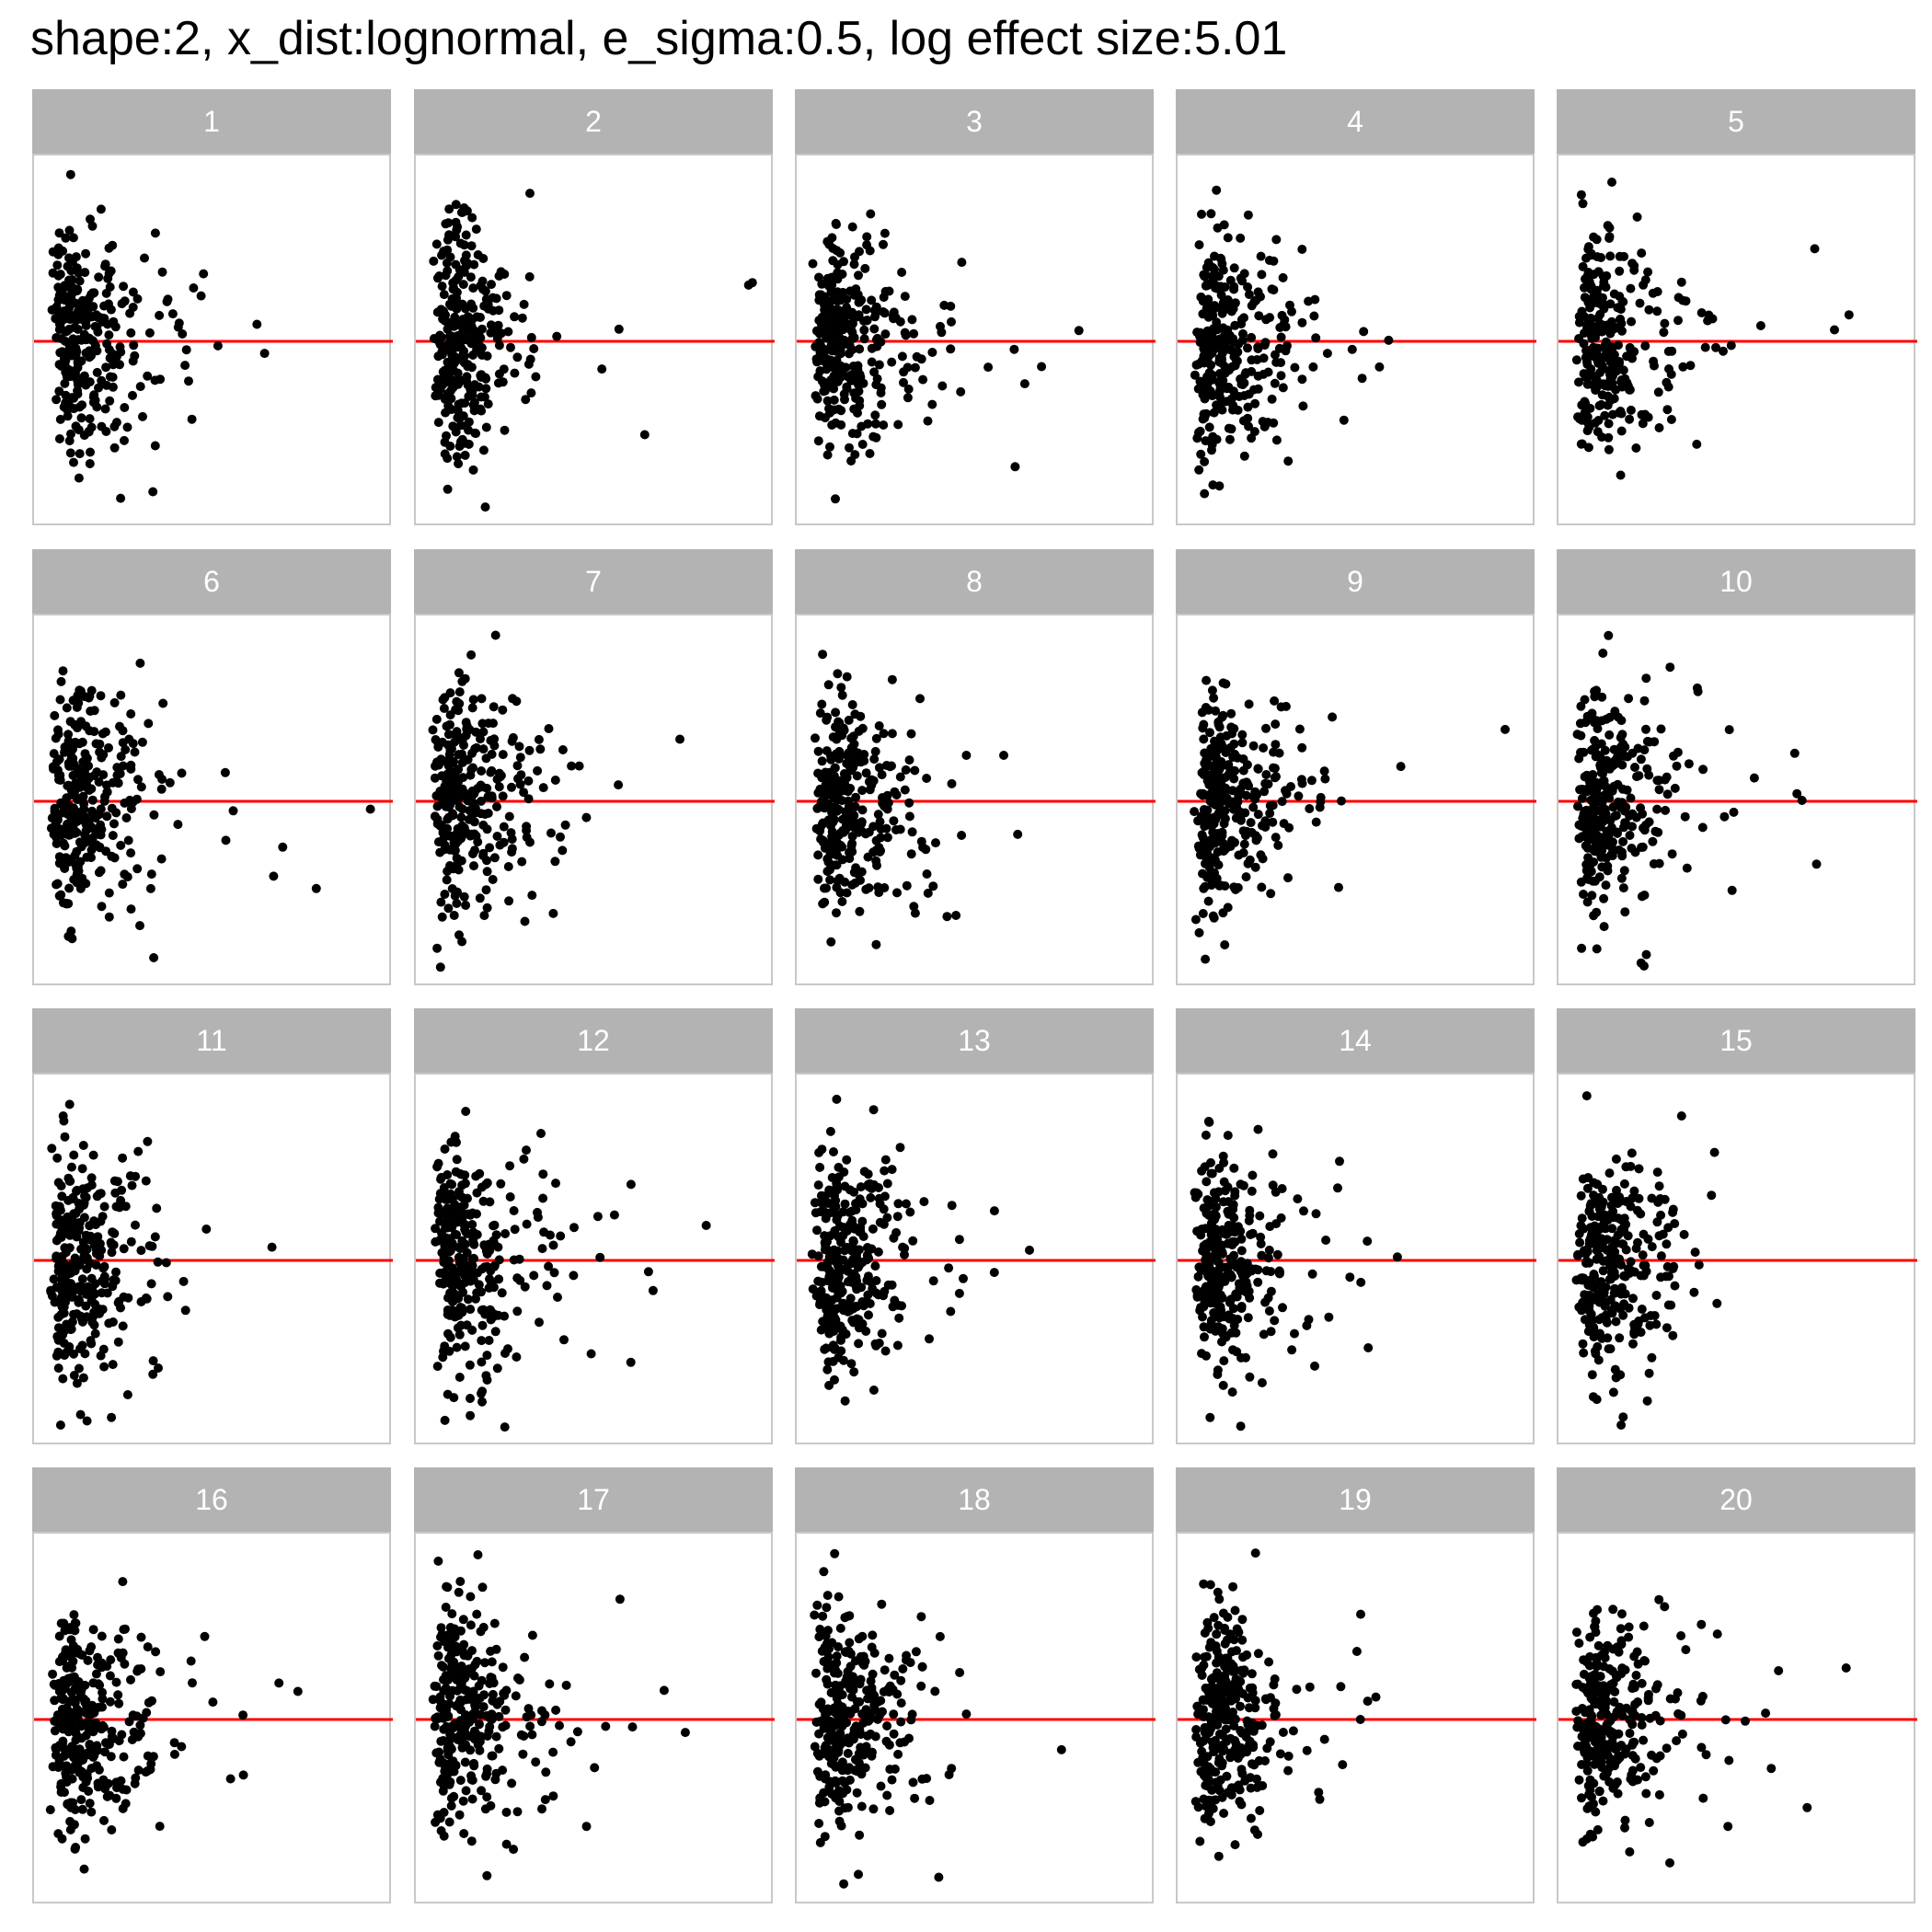 The width and height of the screenshot is (1932, 1932). Describe the element at coordinates (212, 1685) in the screenshot. I see `facet-panel-16: 16` at that location.